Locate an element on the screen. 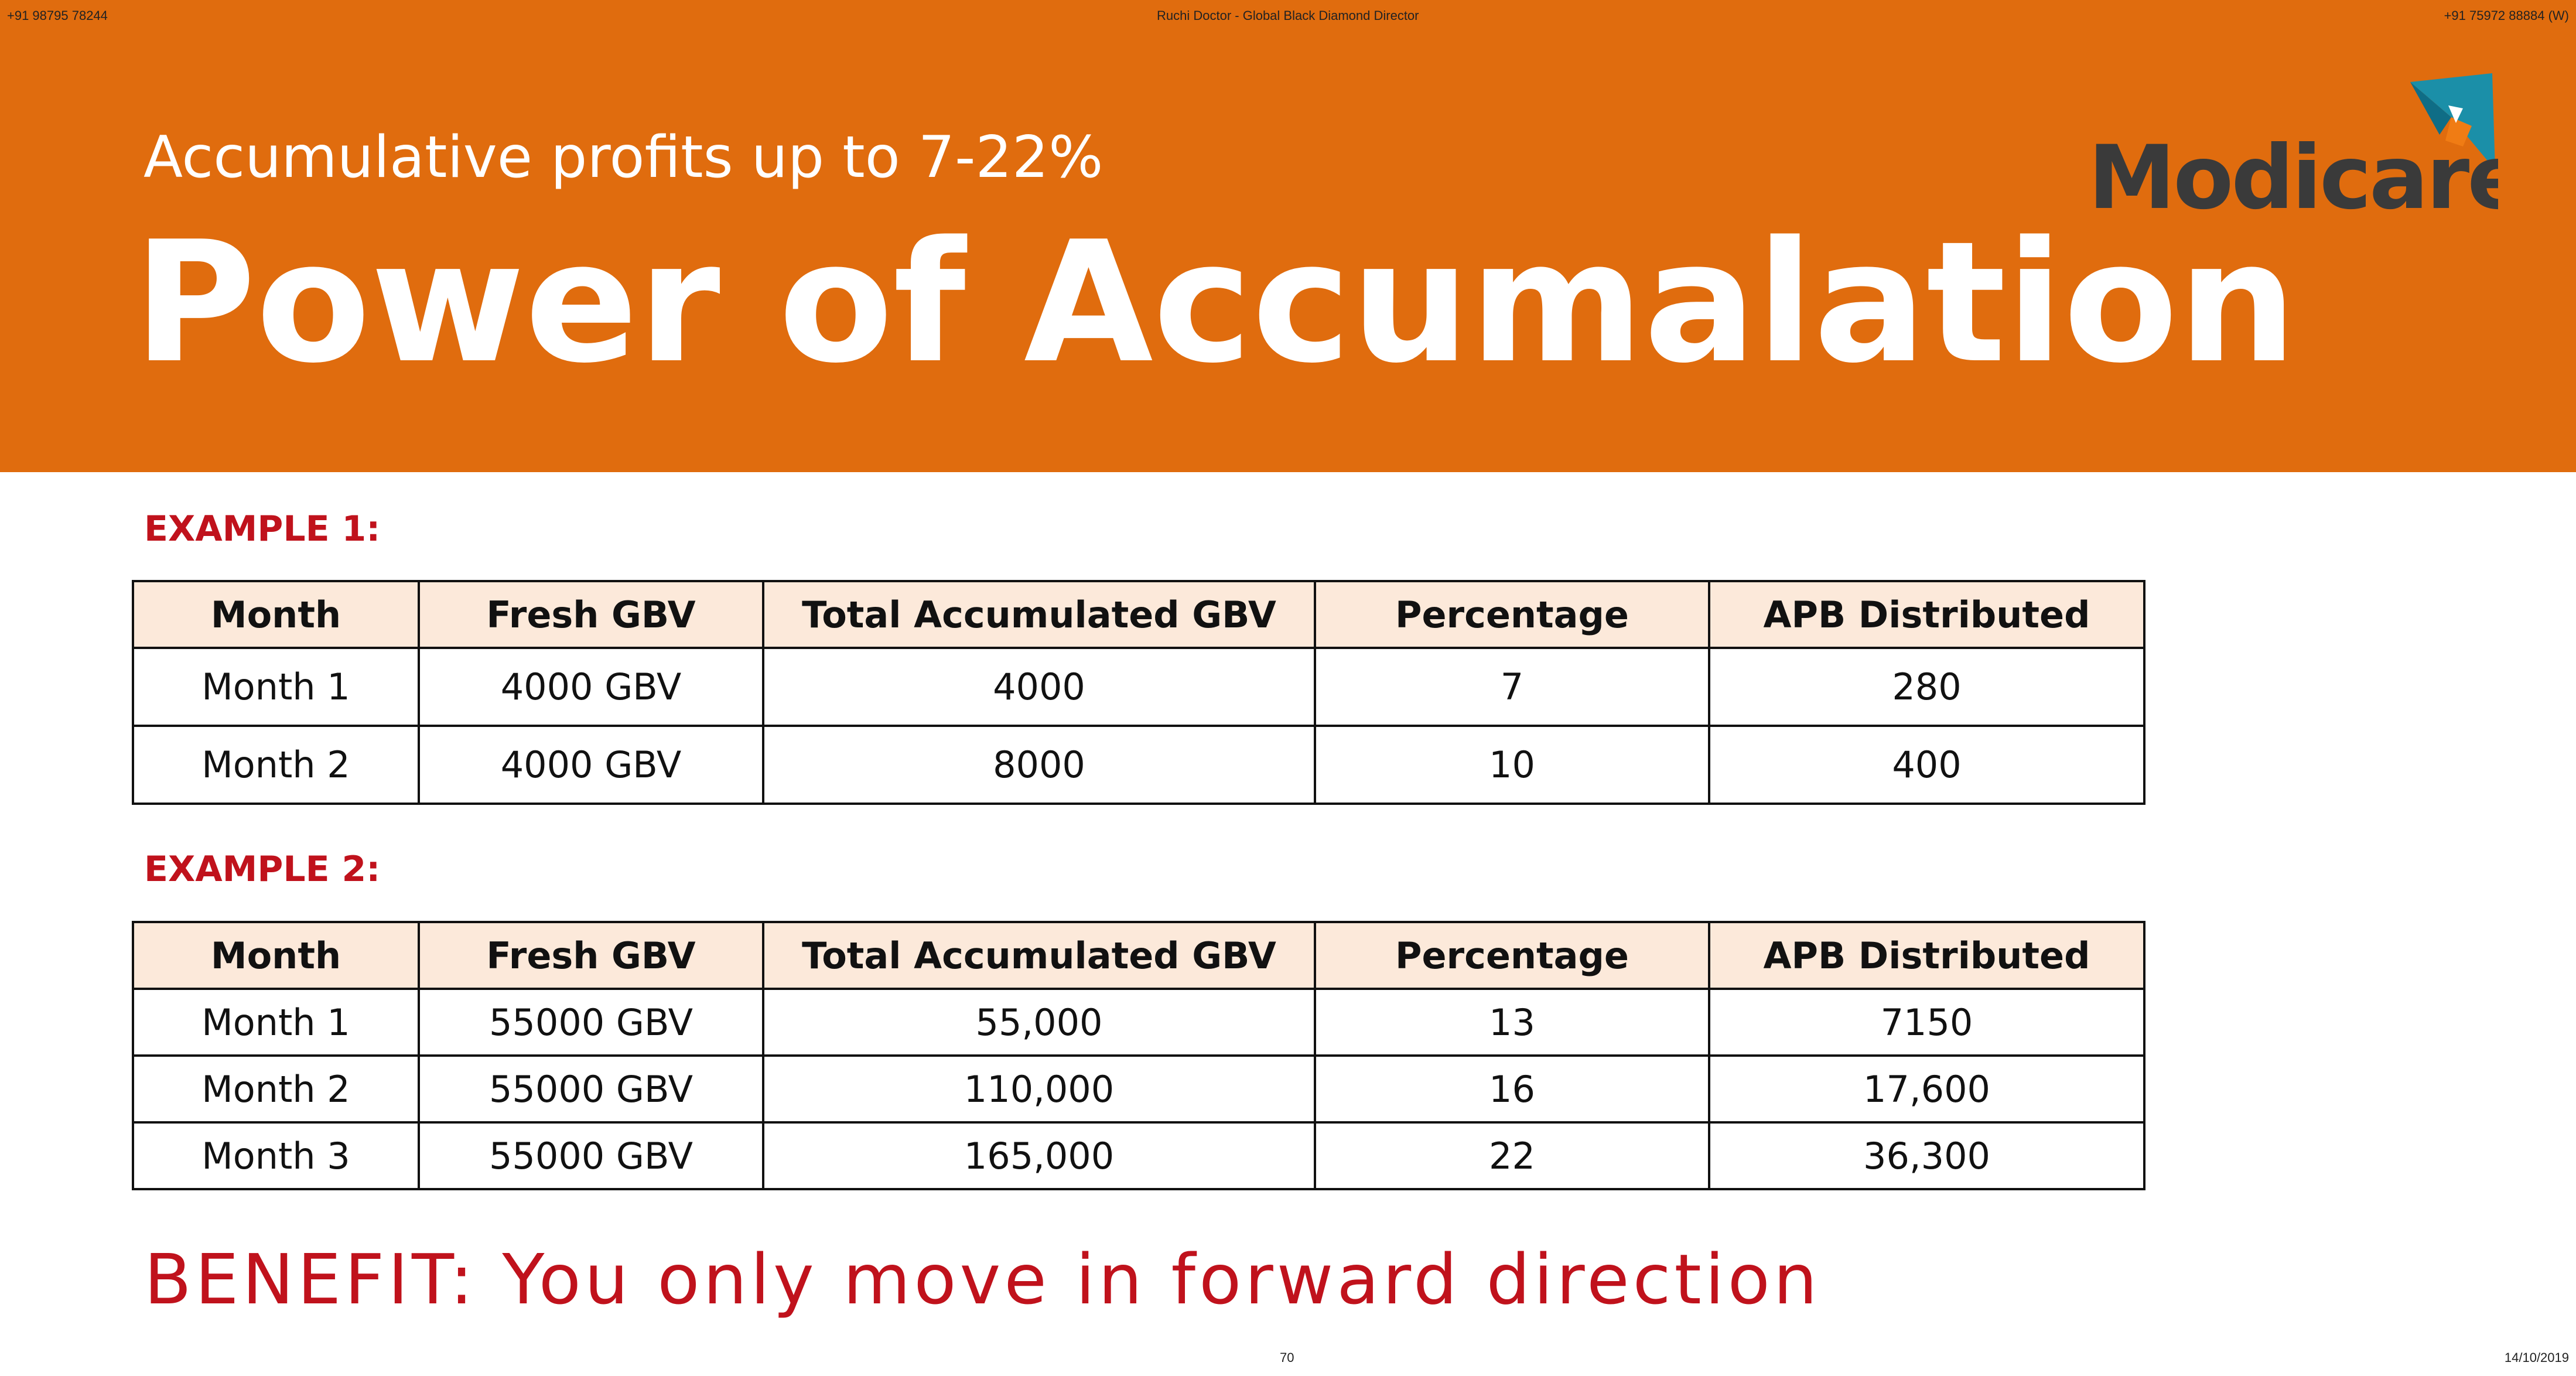 This screenshot has width=2576, height=1376. table-row: Month 2 4000 GBV 8000 10 400 is located at coordinates (1139, 765).